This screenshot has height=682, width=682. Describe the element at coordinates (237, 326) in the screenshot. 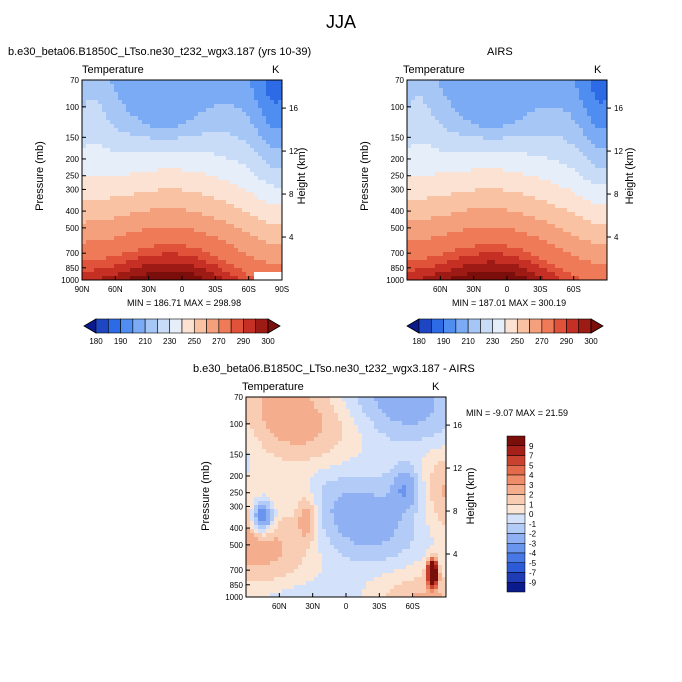

I see `colorbar-cell` at that location.